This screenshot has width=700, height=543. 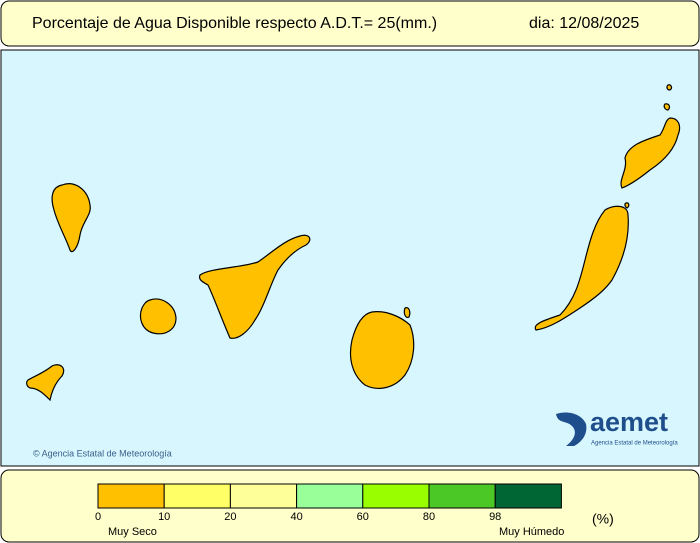 What do you see at coordinates (629, 422) in the screenshot?
I see `logo-name: aemet` at bounding box center [629, 422].